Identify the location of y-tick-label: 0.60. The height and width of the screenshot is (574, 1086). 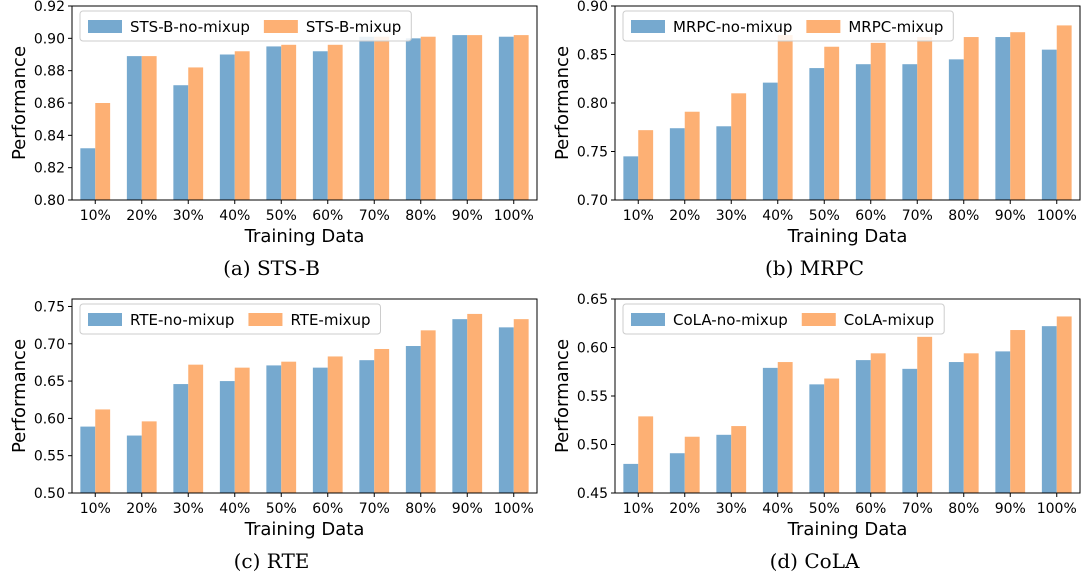
(592, 349).